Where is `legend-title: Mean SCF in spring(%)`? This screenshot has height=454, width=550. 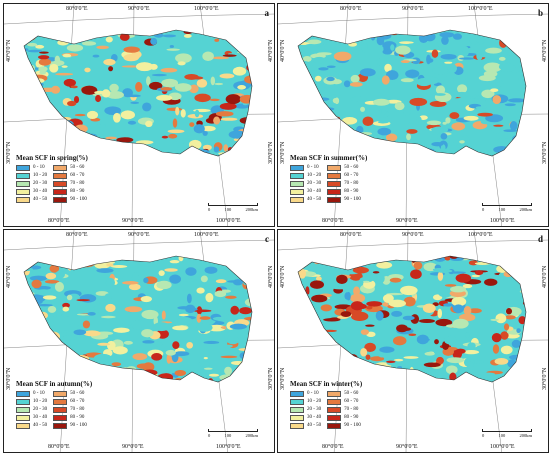
legend-title: Mean SCF in spring(%) is located at coordinates (52, 158).